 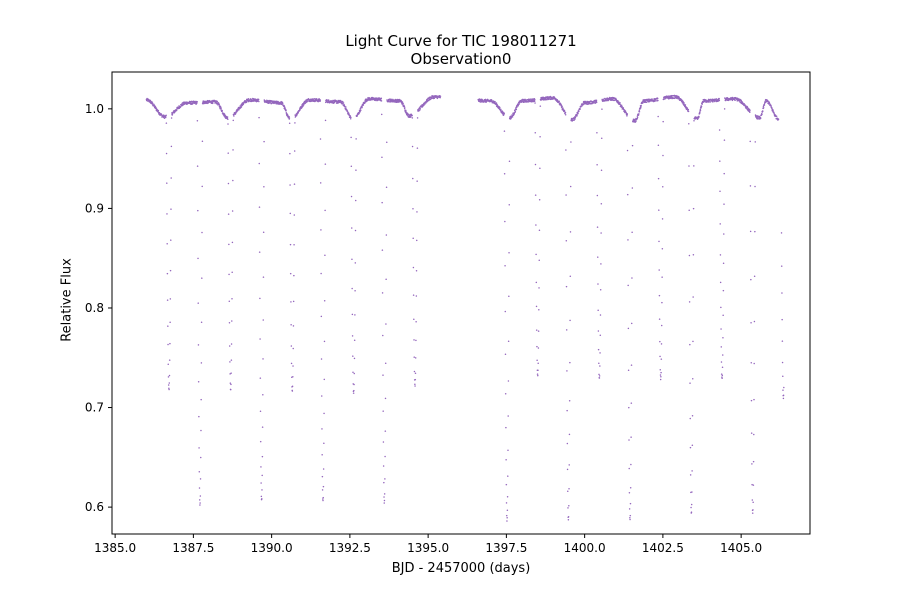 I want to click on x-tick-label: 1387.5, so click(x=193, y=548).